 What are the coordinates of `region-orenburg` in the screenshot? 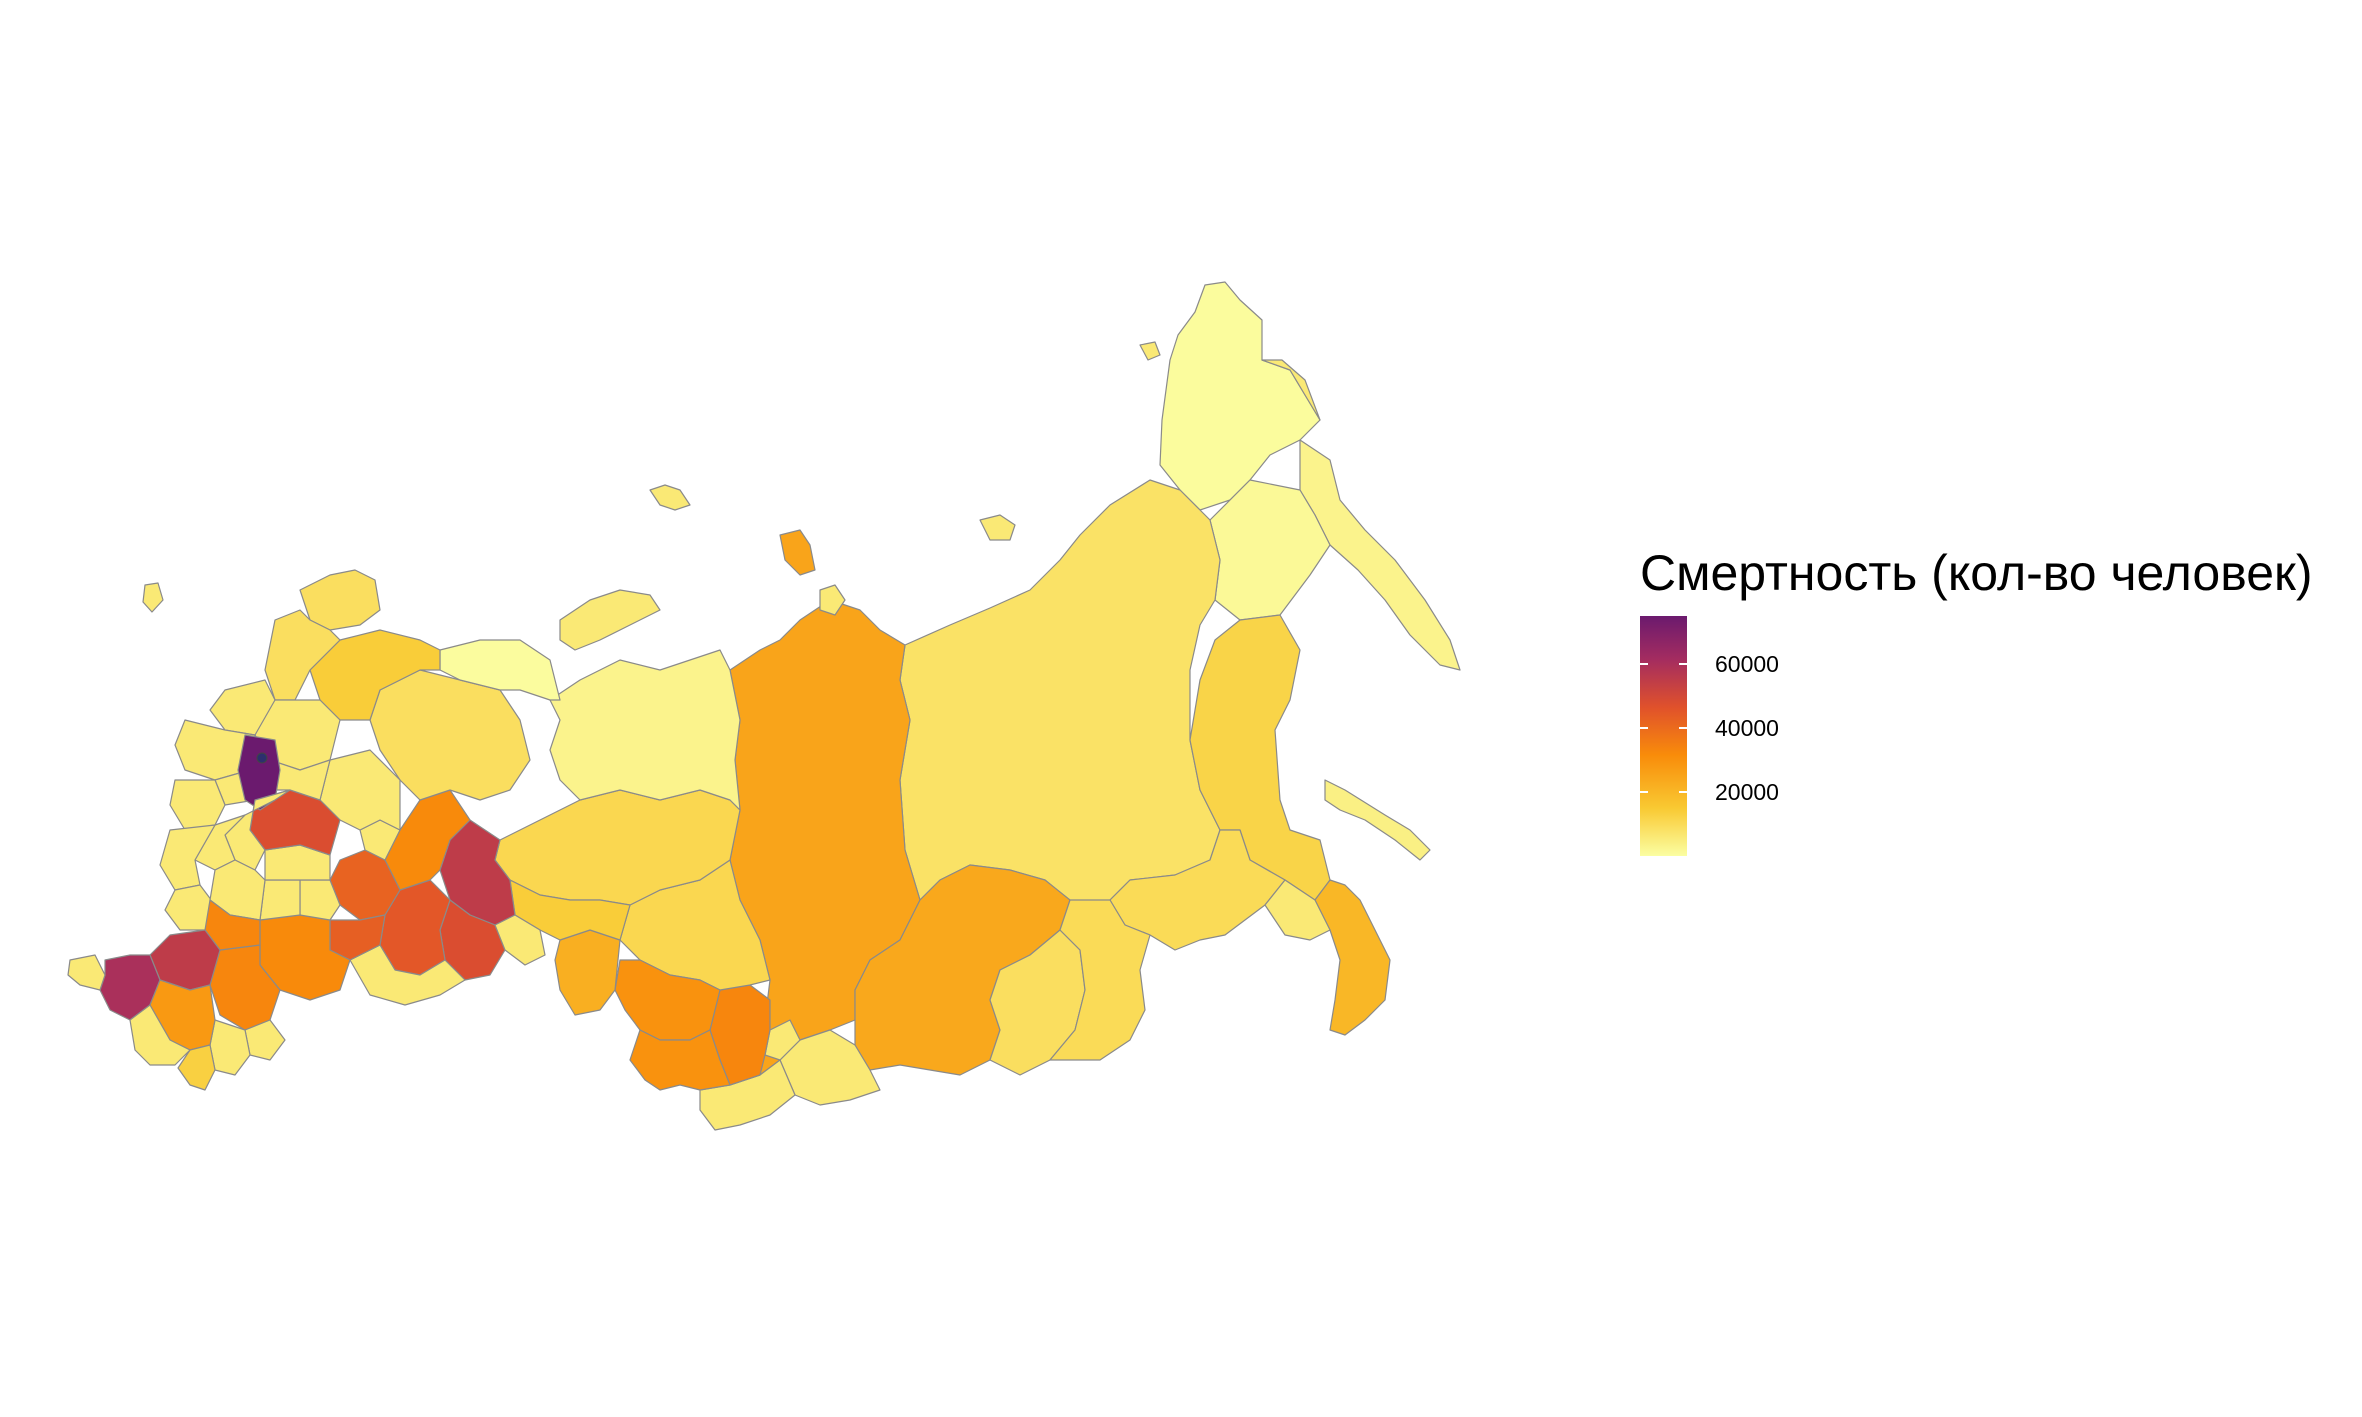 It's located at (407, 975).